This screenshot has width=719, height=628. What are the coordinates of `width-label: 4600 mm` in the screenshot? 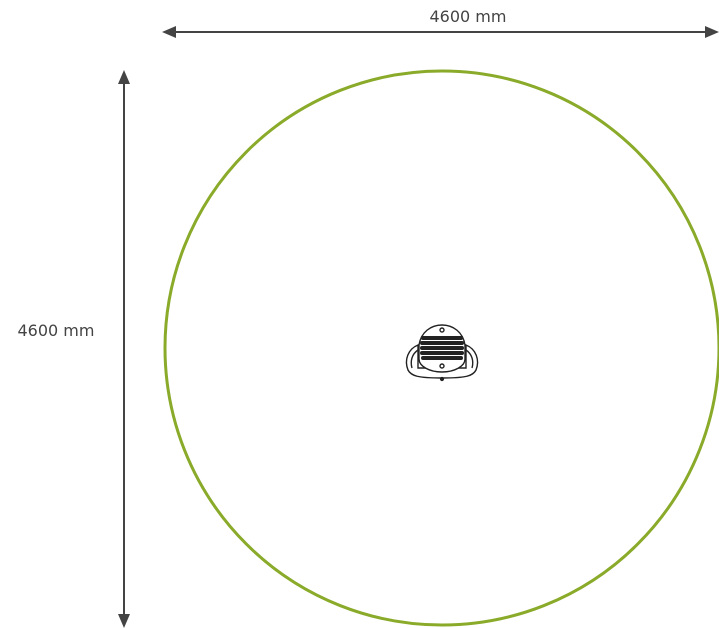 It's located at (468, 16).